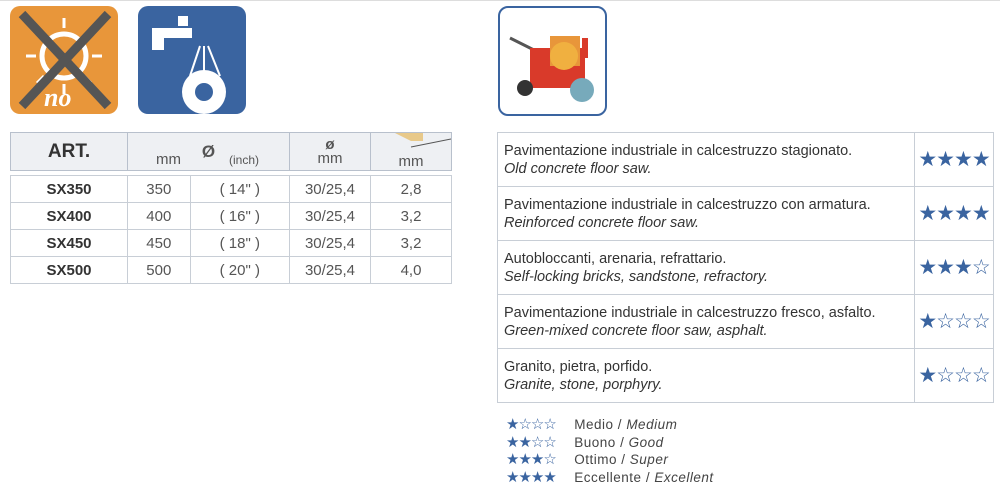  What do you see at coordinates (646, 442) in the screenshot?
I see `legend-en: Good` at bounding box center [646, 442].